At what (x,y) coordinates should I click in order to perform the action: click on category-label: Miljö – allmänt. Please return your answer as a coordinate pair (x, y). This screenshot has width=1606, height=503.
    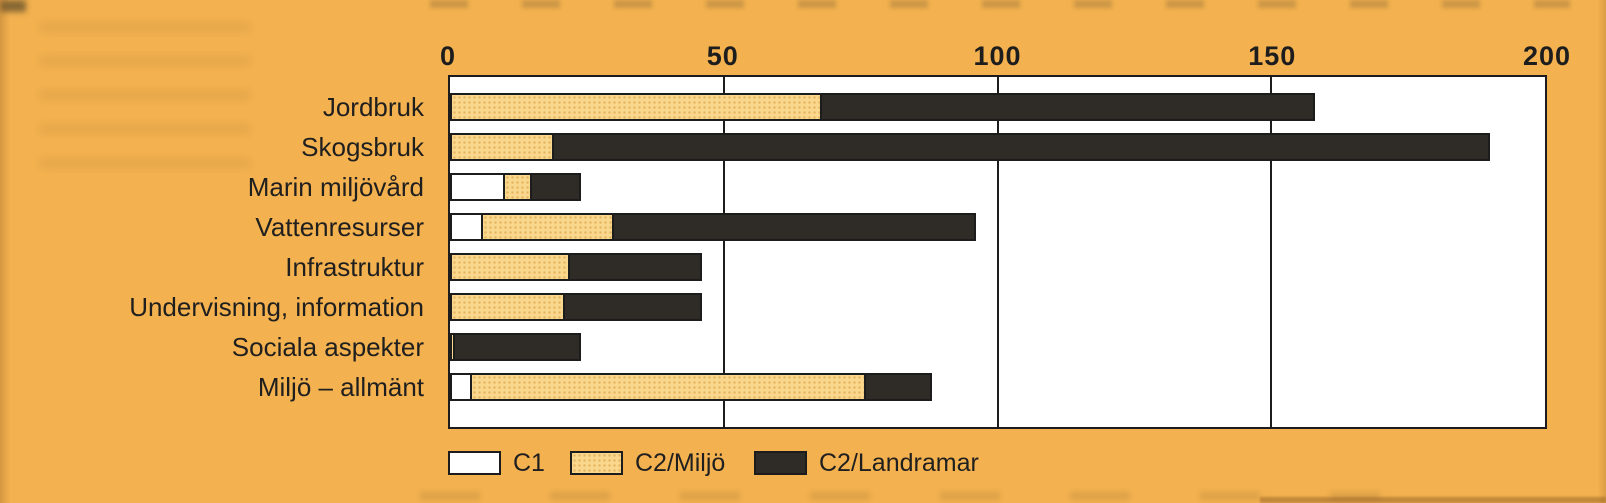
    Looking at the image, I should click on (340, 387).